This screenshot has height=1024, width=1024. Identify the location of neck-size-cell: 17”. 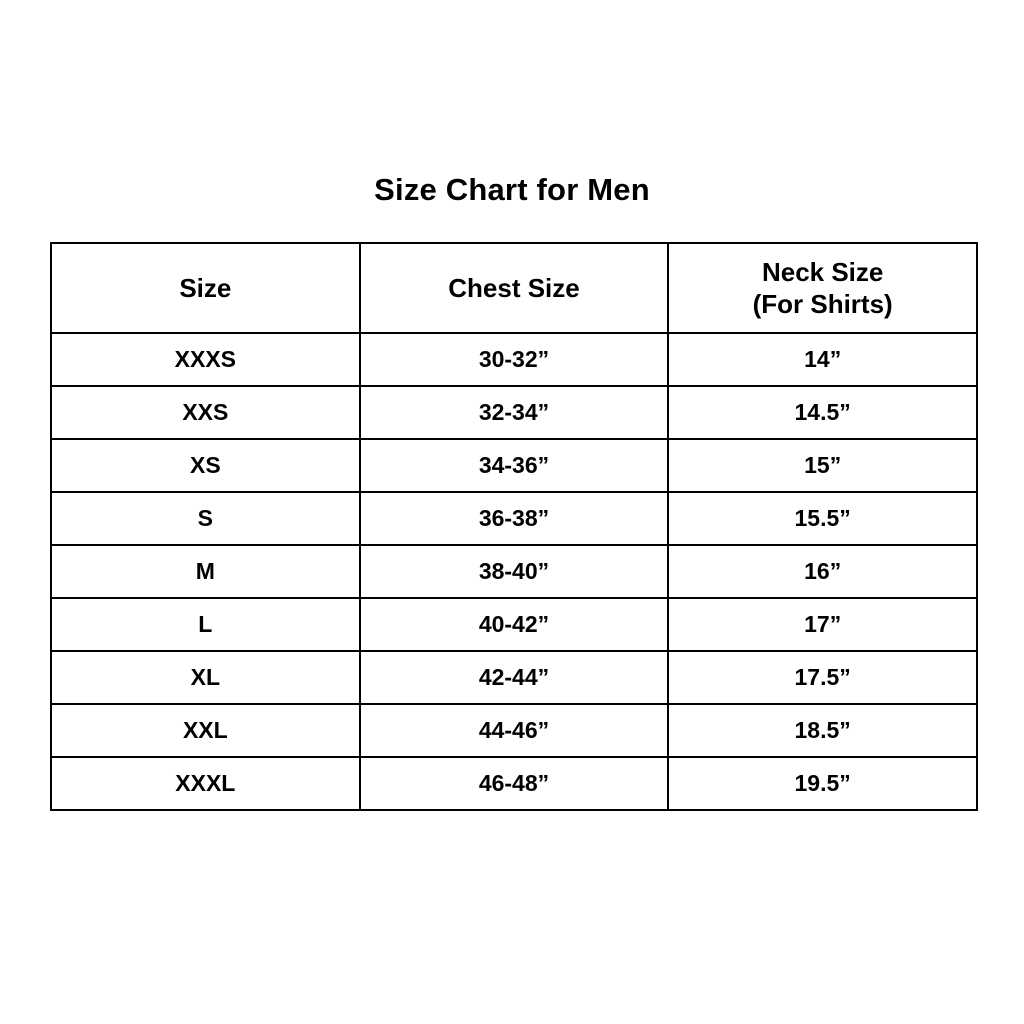
(822, 624).